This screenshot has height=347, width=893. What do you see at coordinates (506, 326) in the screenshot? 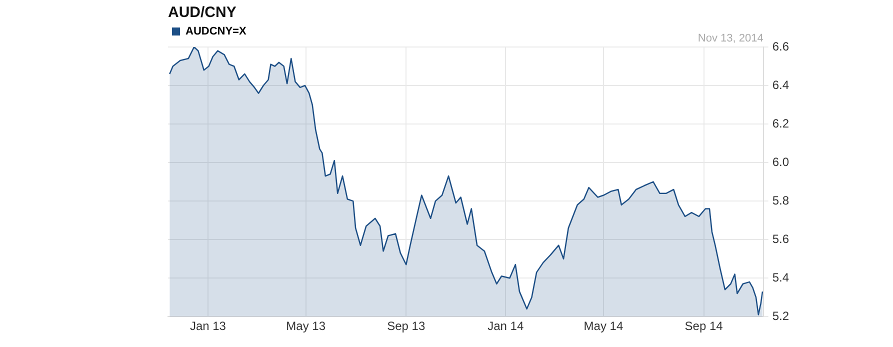
I see `x-tick-label: Jan 14` at bounding box center [506, 326].